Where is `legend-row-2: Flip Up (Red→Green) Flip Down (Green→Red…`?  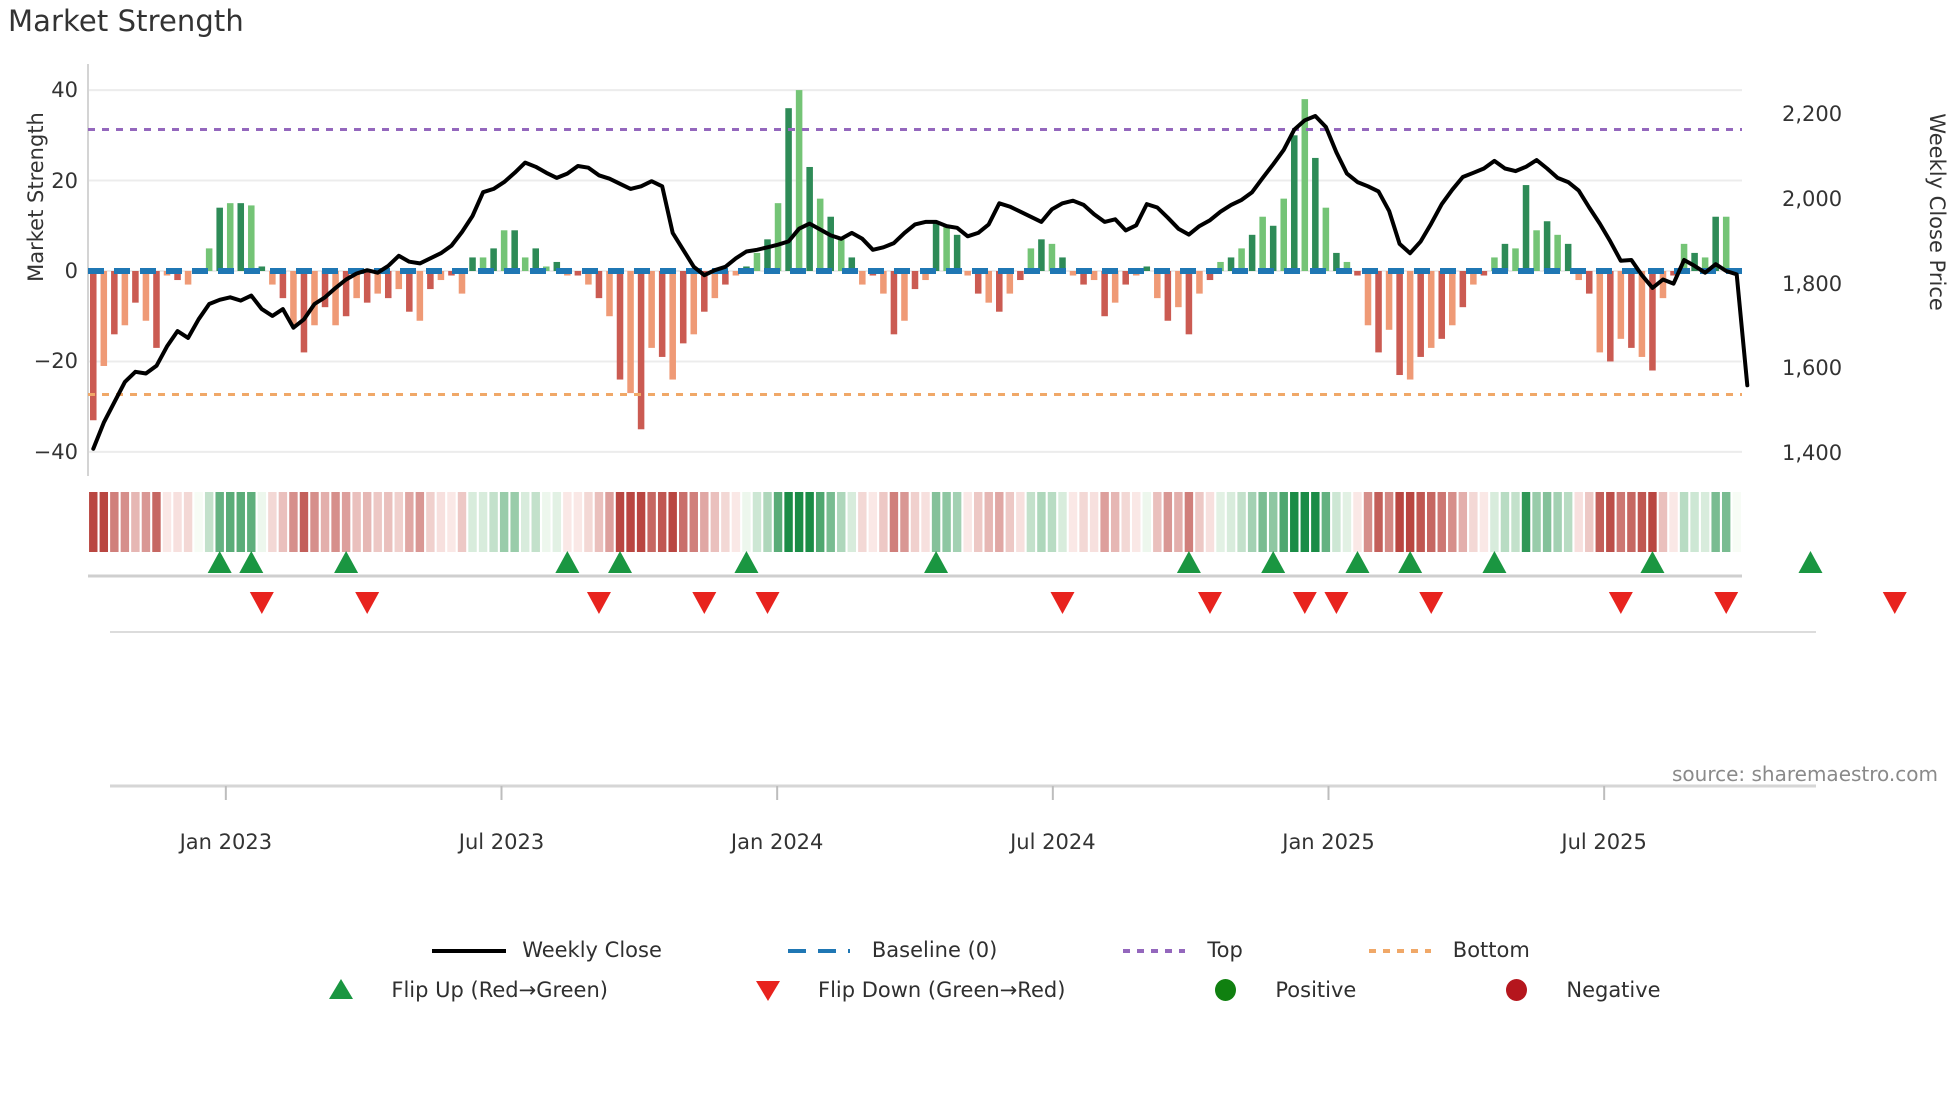 legend-row-2: Flip Up (Red→Green) Flip Down (Green→Red… is located at coordinates (980, 990).